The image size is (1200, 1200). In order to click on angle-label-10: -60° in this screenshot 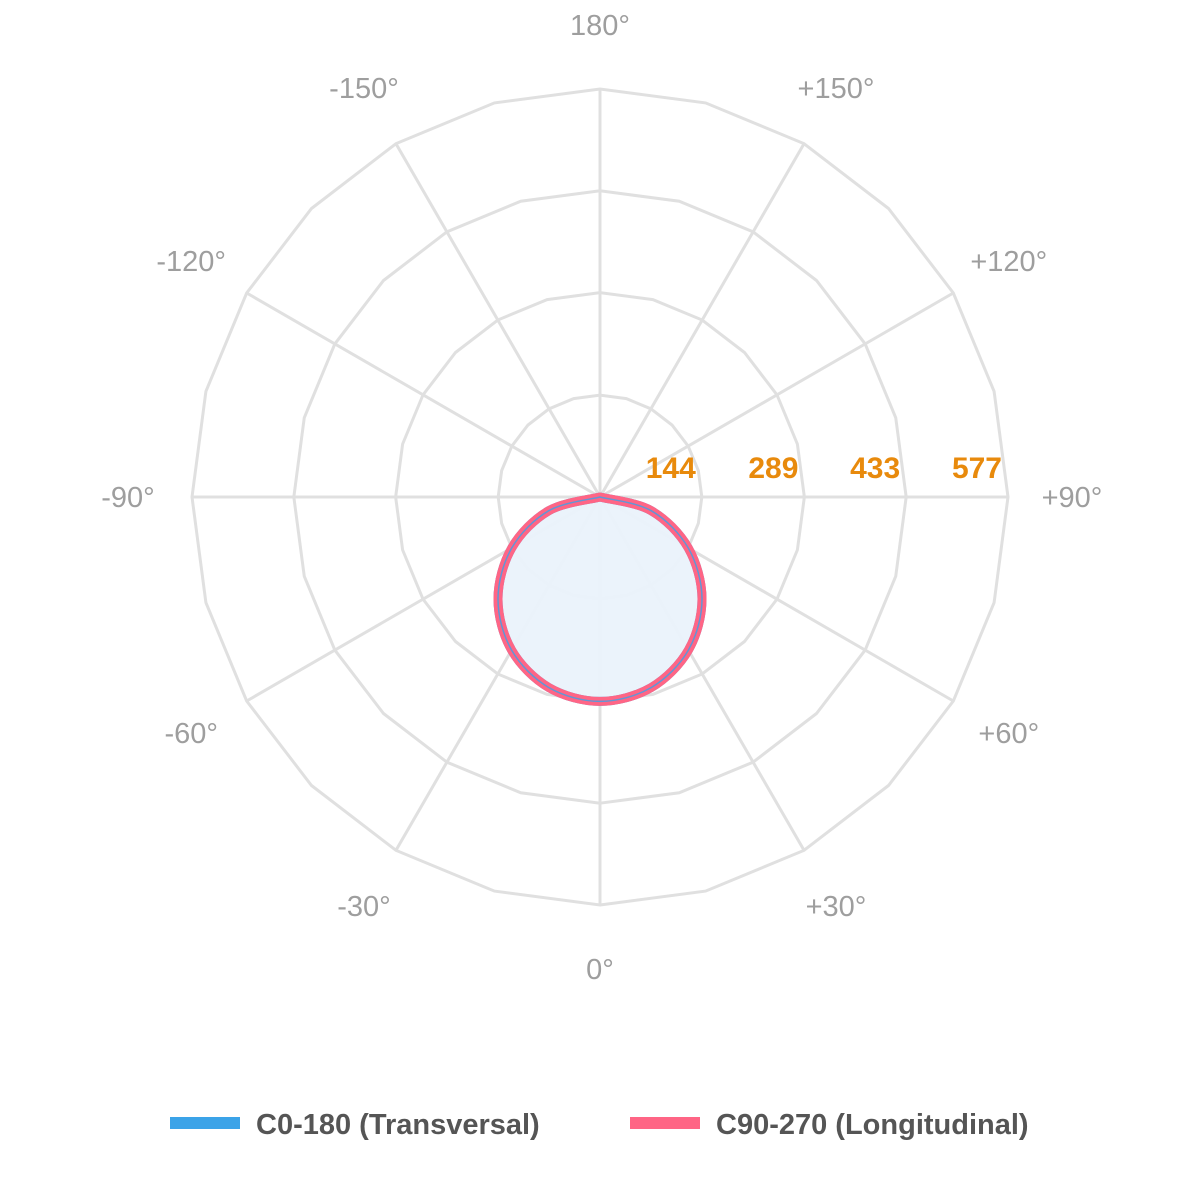, I will do `click(191, 734)`.